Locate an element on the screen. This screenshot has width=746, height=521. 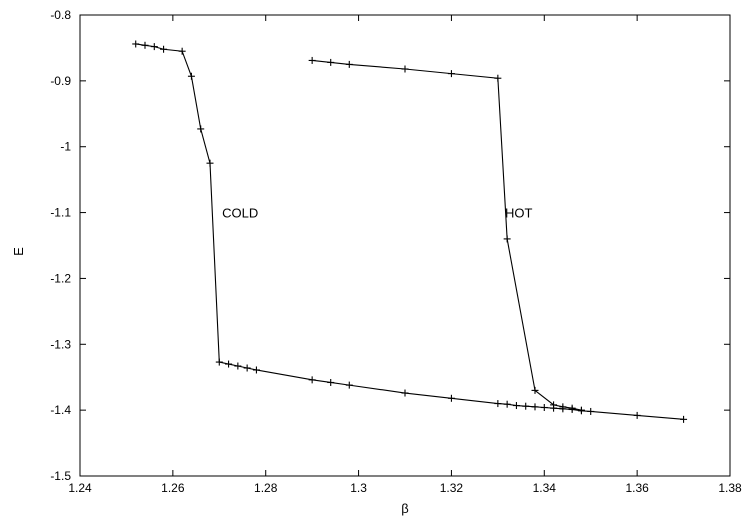
y-tick-label: -1.2 is located at coordinates (60, 278).